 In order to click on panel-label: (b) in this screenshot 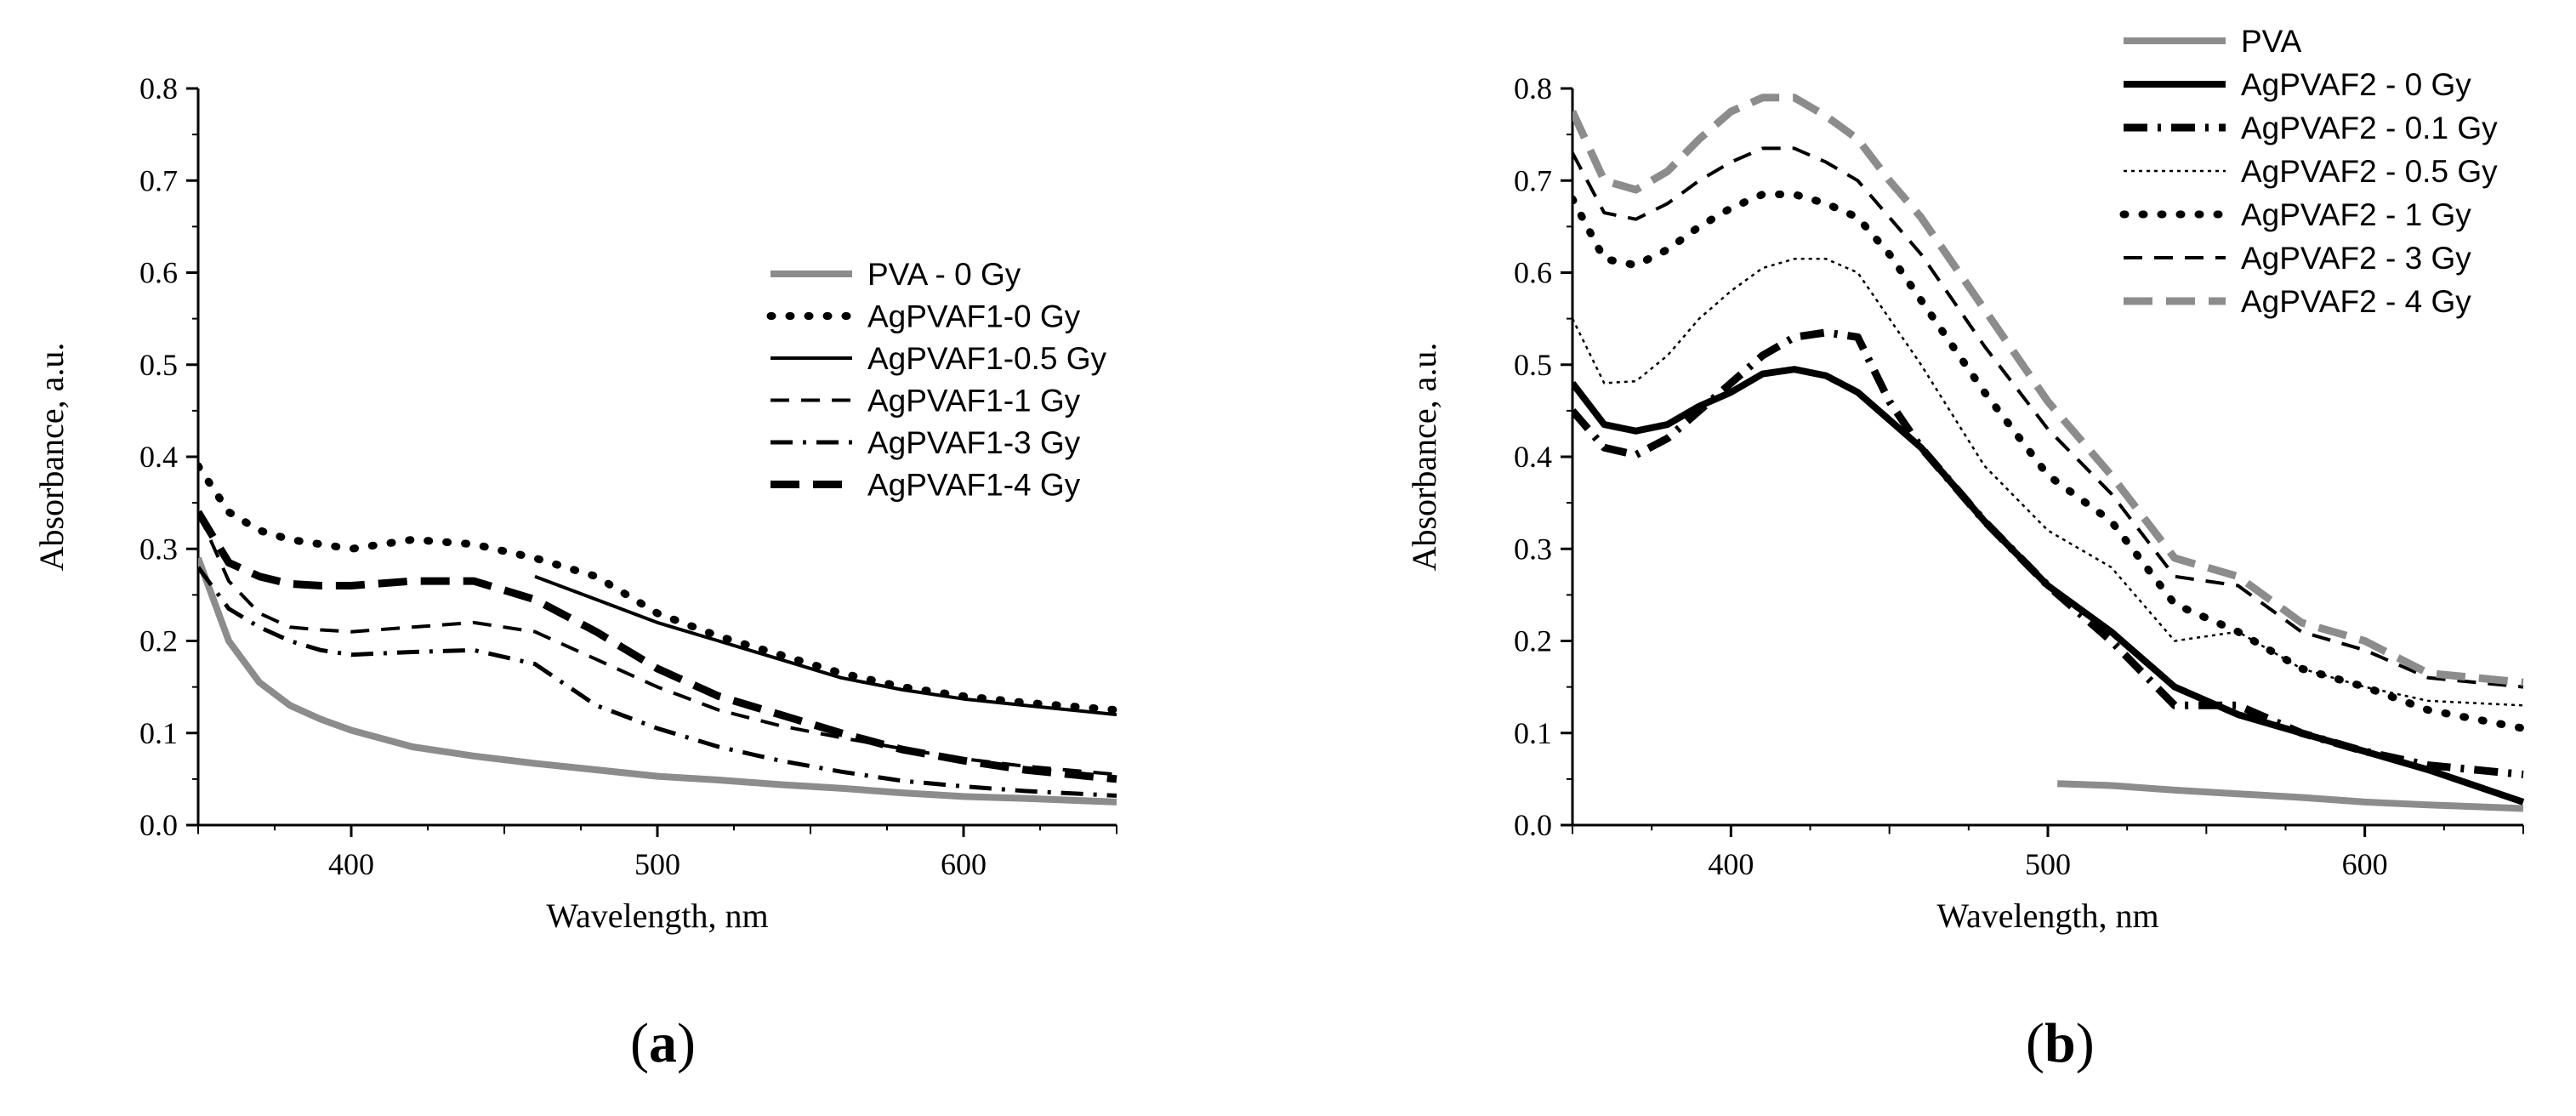, I will do `click(2060, 1043)`.